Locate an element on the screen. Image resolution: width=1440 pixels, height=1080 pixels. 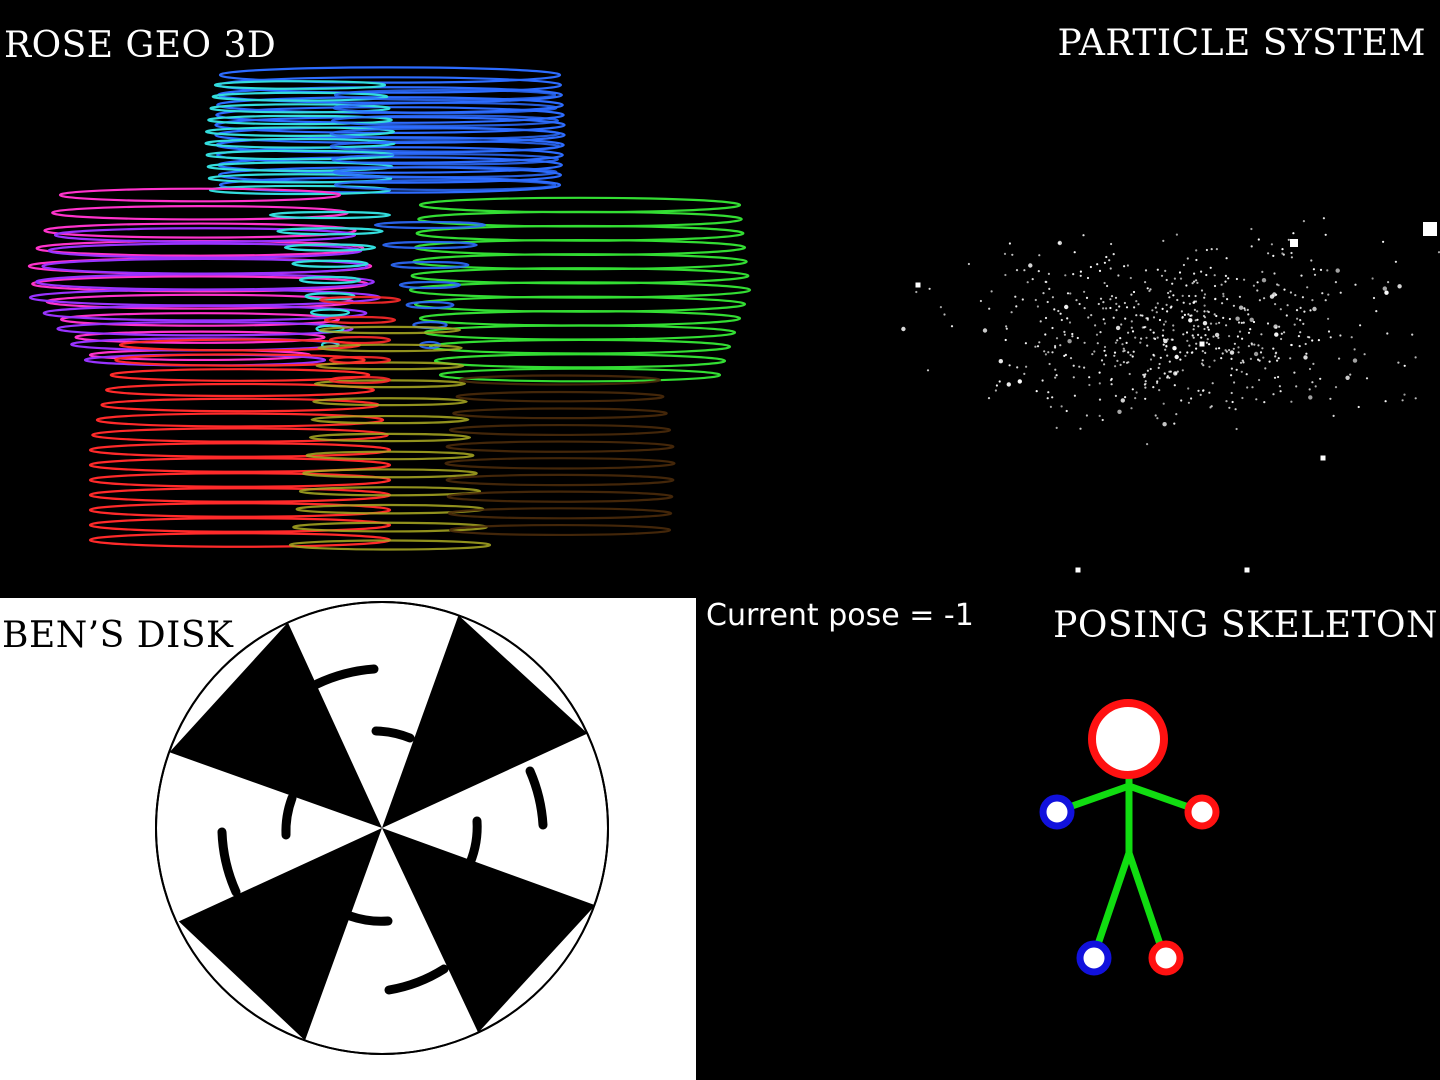
particle-system-title: PARTICLE SYSTEM is located at coordinates (1241, 43).